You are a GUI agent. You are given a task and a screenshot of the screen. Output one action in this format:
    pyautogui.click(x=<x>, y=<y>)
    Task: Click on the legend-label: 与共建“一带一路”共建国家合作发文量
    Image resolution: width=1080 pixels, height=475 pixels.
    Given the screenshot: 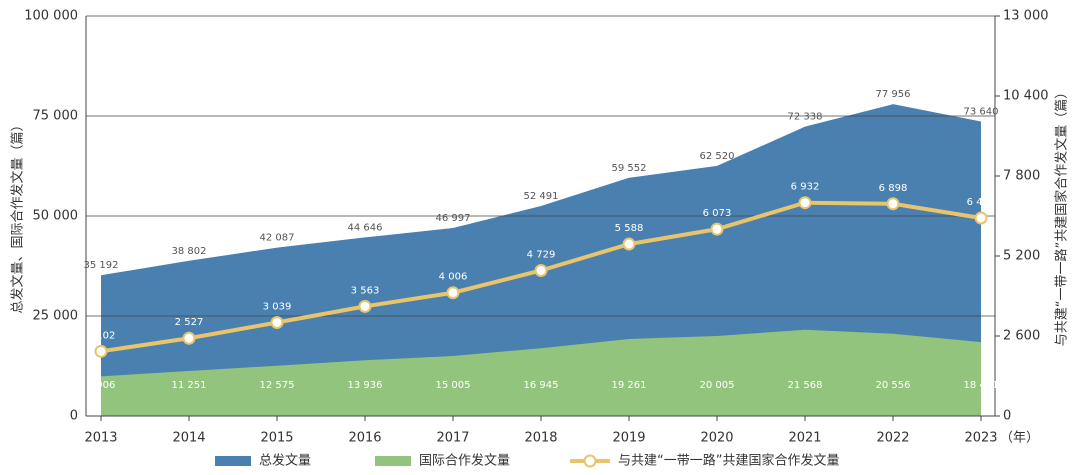 What is the action you would take?
    pyautogui.click(x=728, y=461)
    